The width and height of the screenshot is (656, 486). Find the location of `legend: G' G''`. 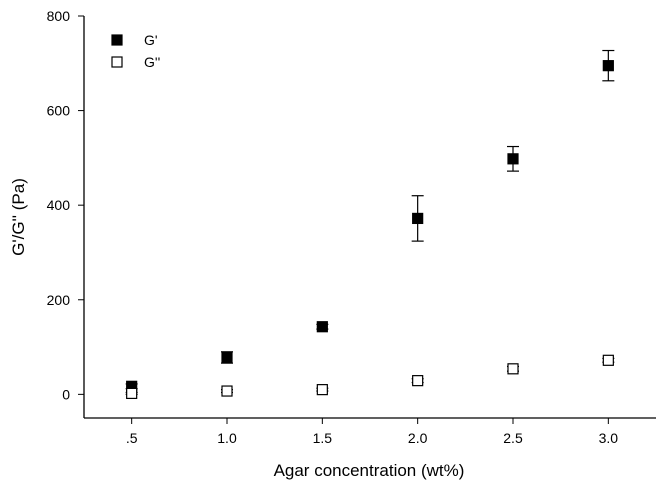

legend: G' G'' is located at coordinates (135, 51).